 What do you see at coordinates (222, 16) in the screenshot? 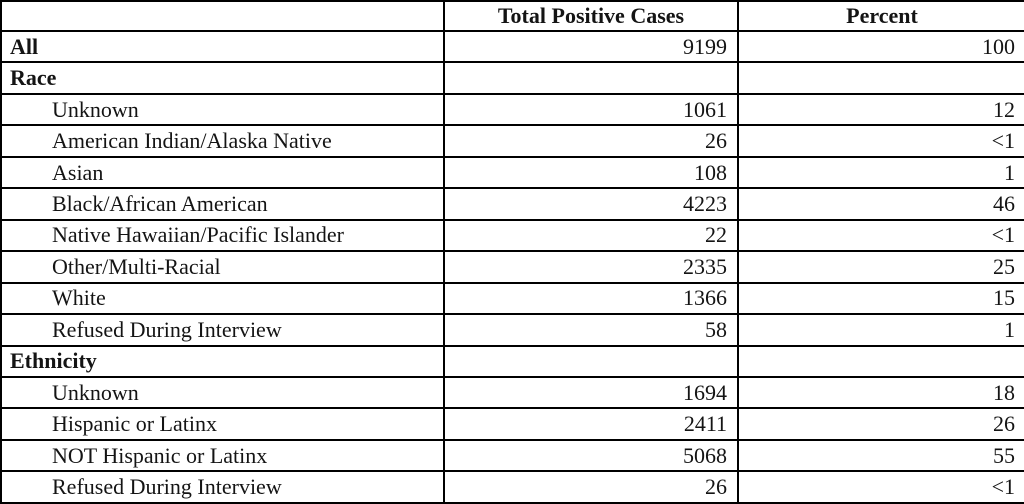
I see `column-header-category` at bounding box center [222, 16].